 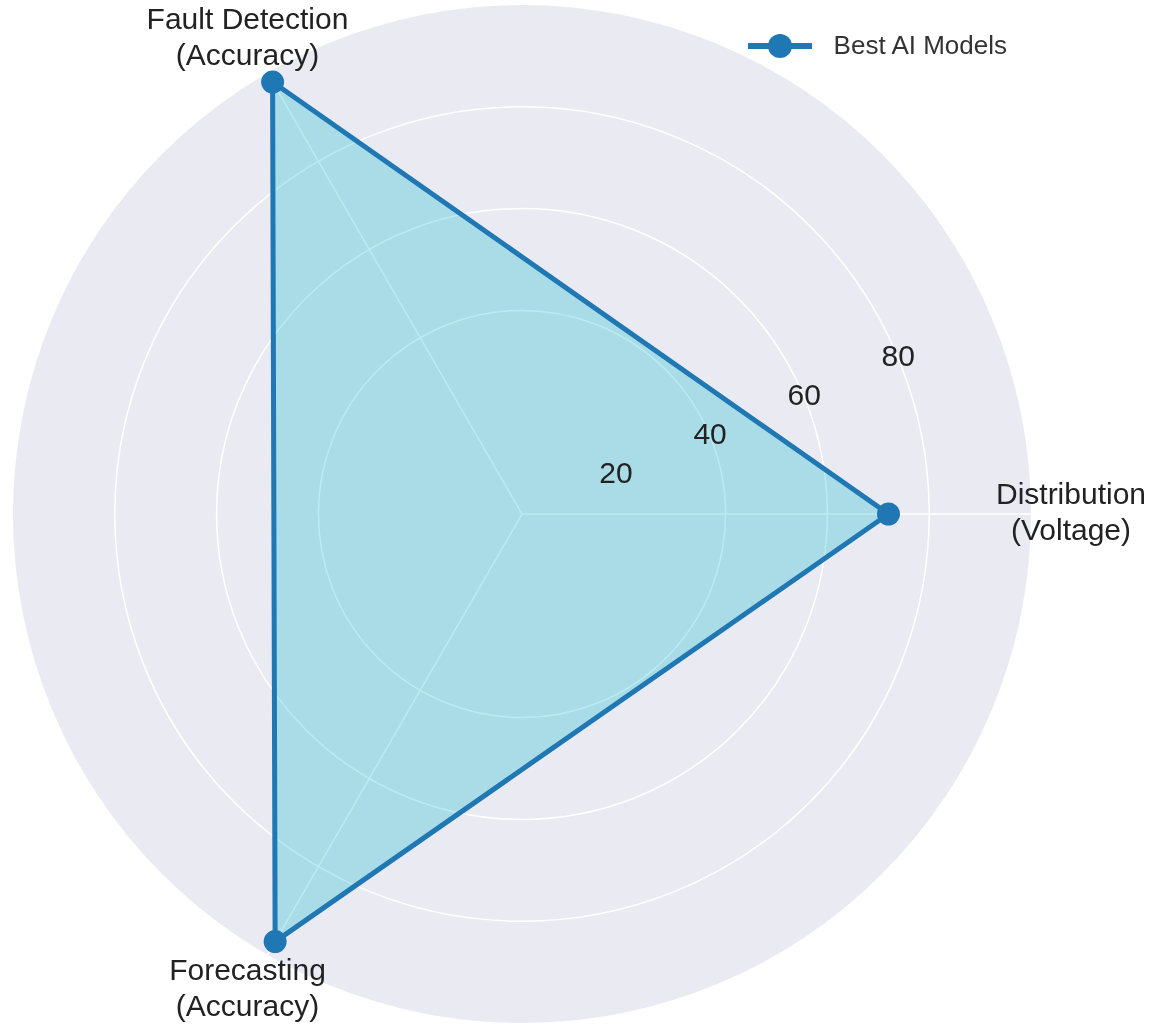 What do you see at coordinates (920, 45) in the screenshot?
I see `legend-label: Best AI Models` at bounding box center [920, 45].